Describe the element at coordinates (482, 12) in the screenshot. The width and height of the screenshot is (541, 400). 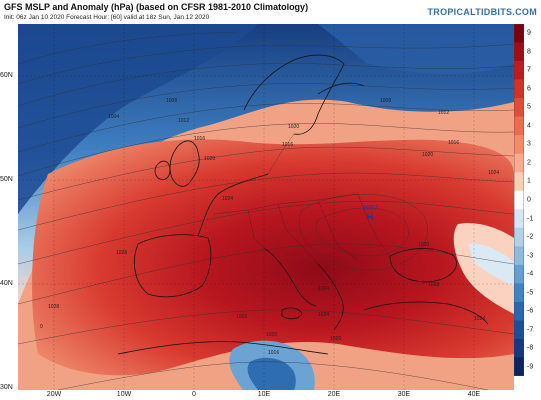
I see `brand-logo: TROPICALTIDBITS.COM` at that location.